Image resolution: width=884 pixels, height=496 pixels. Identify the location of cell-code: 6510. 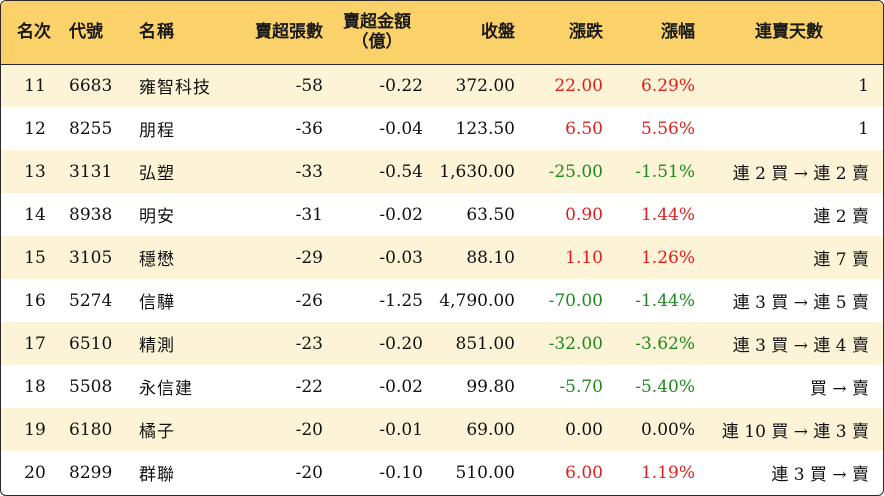
(91, 343).